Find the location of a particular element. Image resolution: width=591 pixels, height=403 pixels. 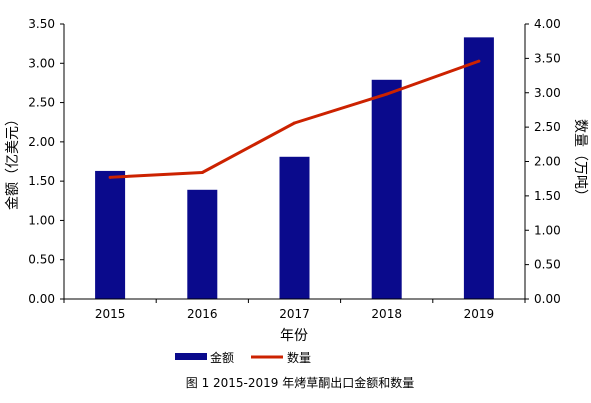

left-tick-label: 3.50 is located at coordinates (41, 24).